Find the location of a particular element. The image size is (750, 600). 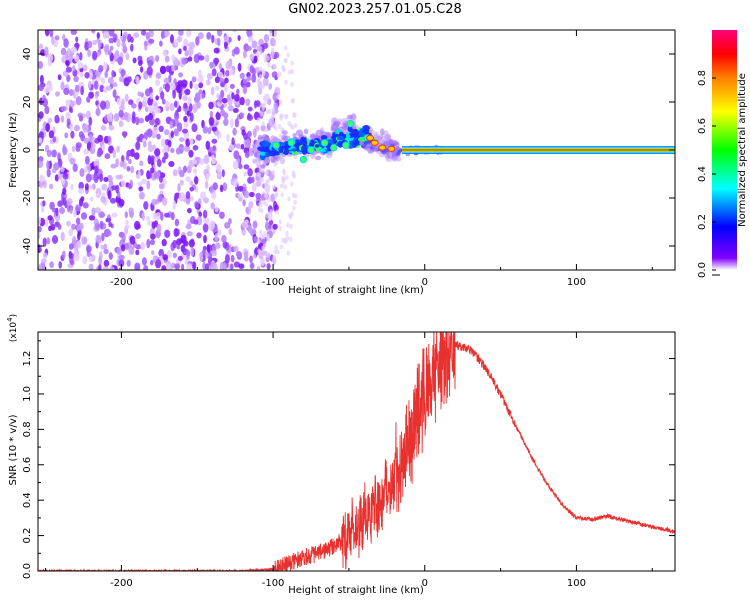

spectrogram-x-tick-label: -200 is located at coordinates (121, 282).